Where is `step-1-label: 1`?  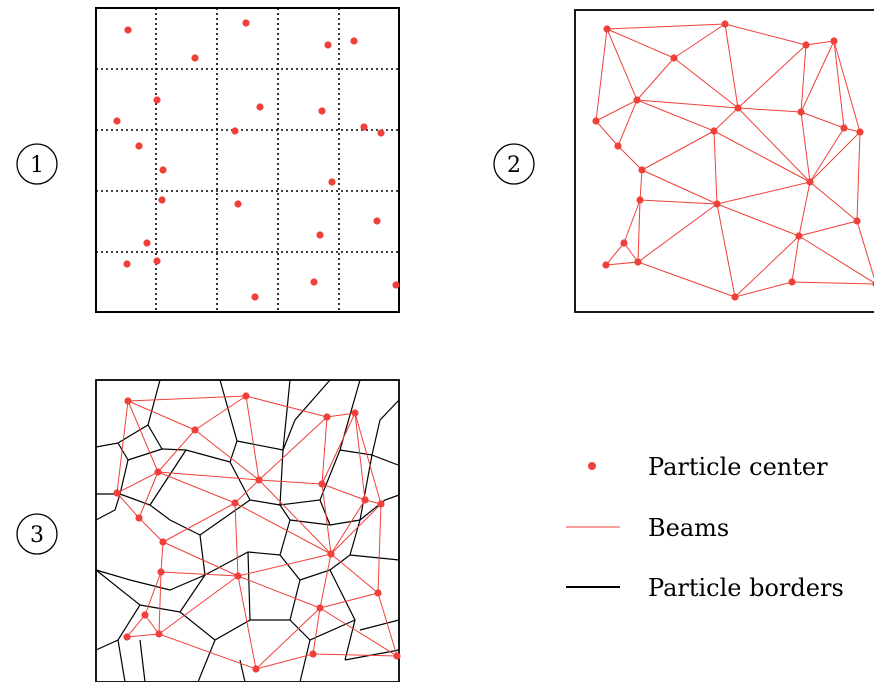
step-1-label: 1 is located at coordinates (37, 165).